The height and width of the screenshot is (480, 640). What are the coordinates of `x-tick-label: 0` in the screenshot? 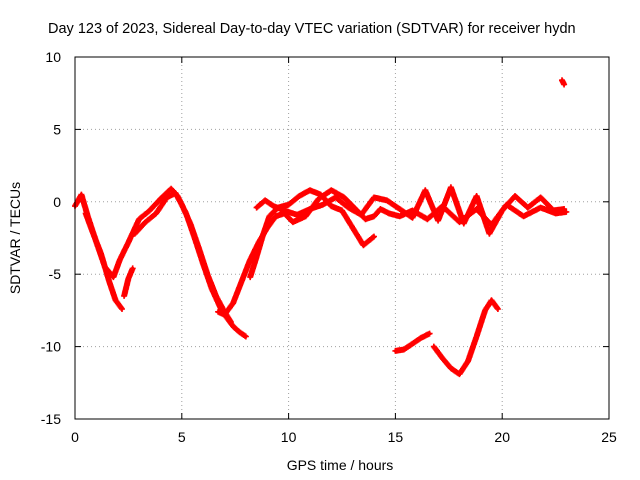 It's located at (75, 437).